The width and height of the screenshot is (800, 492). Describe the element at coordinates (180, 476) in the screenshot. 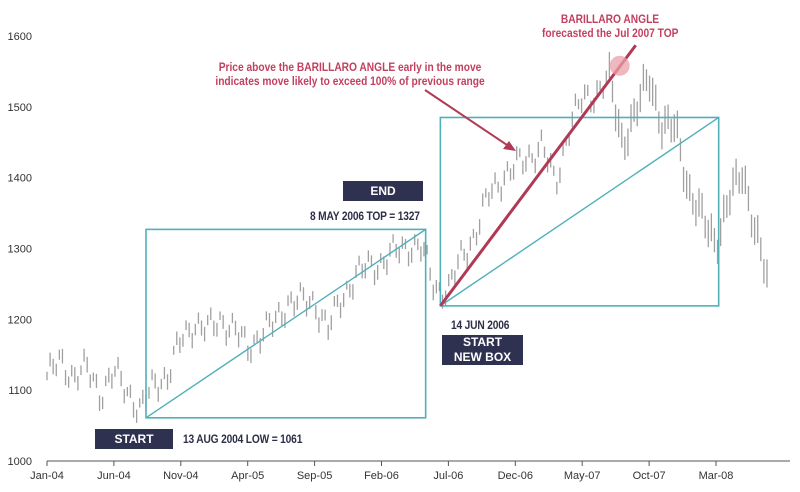

I see `x-tick-label: Nov-04` at that location.